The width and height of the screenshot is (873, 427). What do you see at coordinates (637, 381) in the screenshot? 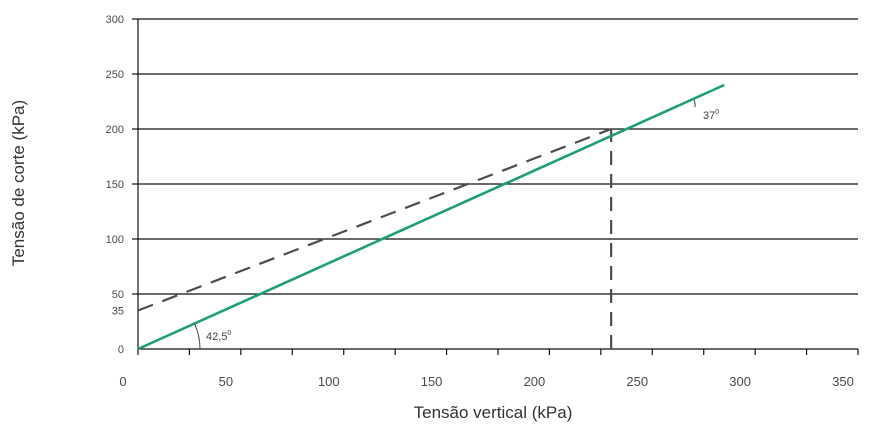
I see `x-tick-label-5: 250` at bounding box center [637, 381].